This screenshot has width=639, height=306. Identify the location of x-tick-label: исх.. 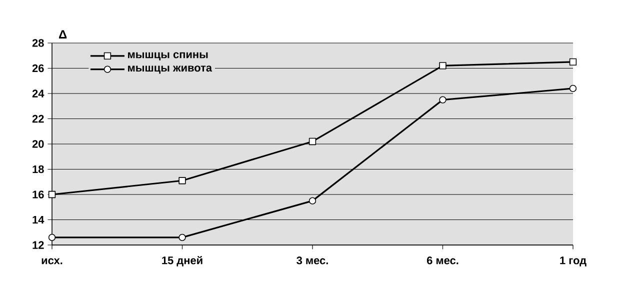
(52, 261).